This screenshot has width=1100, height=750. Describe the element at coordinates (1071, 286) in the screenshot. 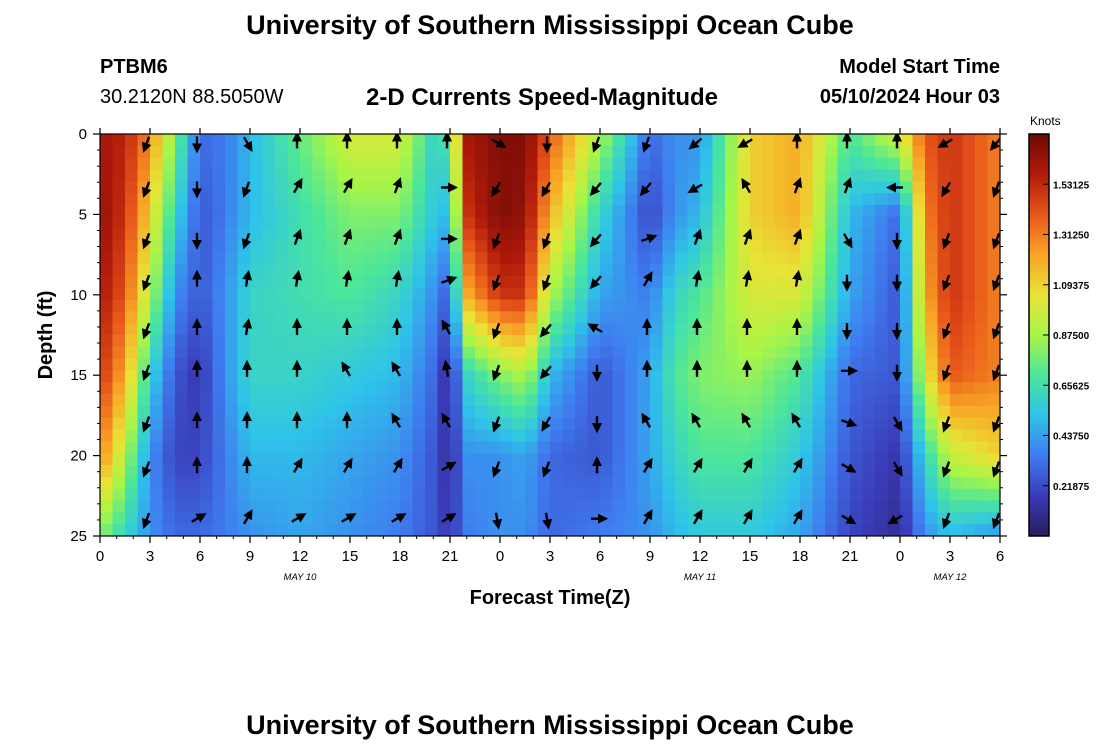

I see `colorbar-tick-label: 1.09375` at that location.